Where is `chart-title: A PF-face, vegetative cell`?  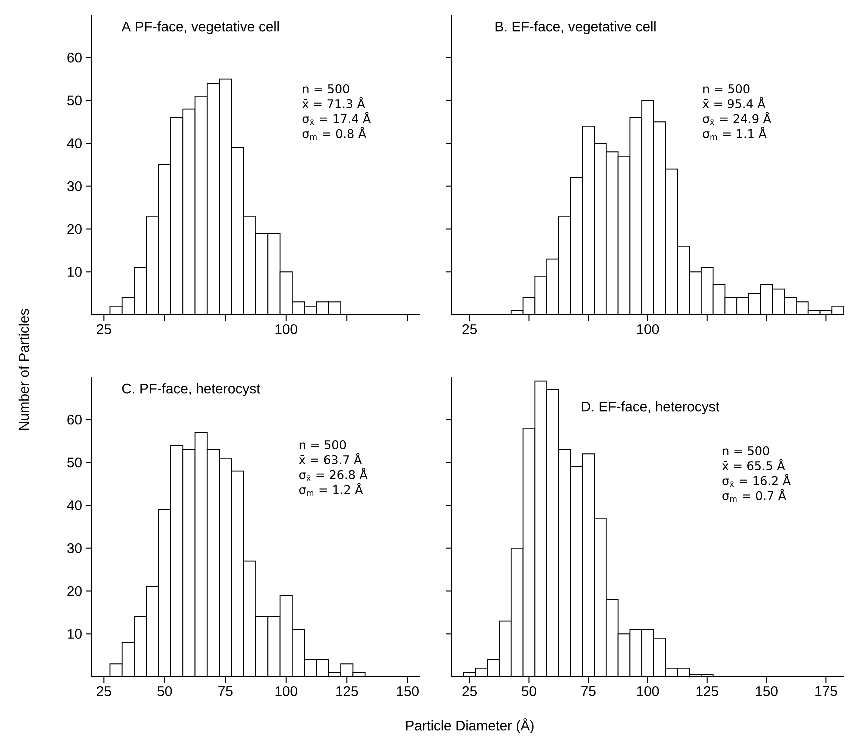
chart-title: A PF-face, vegetative cell is located at coordinates (200, 28).